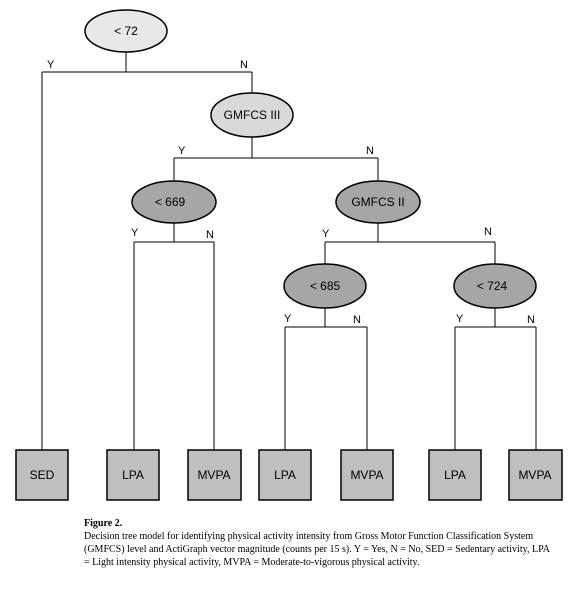 This screenshot has width=576, height=596. I want to click on node-root-label: < 72, so click(126, 31).